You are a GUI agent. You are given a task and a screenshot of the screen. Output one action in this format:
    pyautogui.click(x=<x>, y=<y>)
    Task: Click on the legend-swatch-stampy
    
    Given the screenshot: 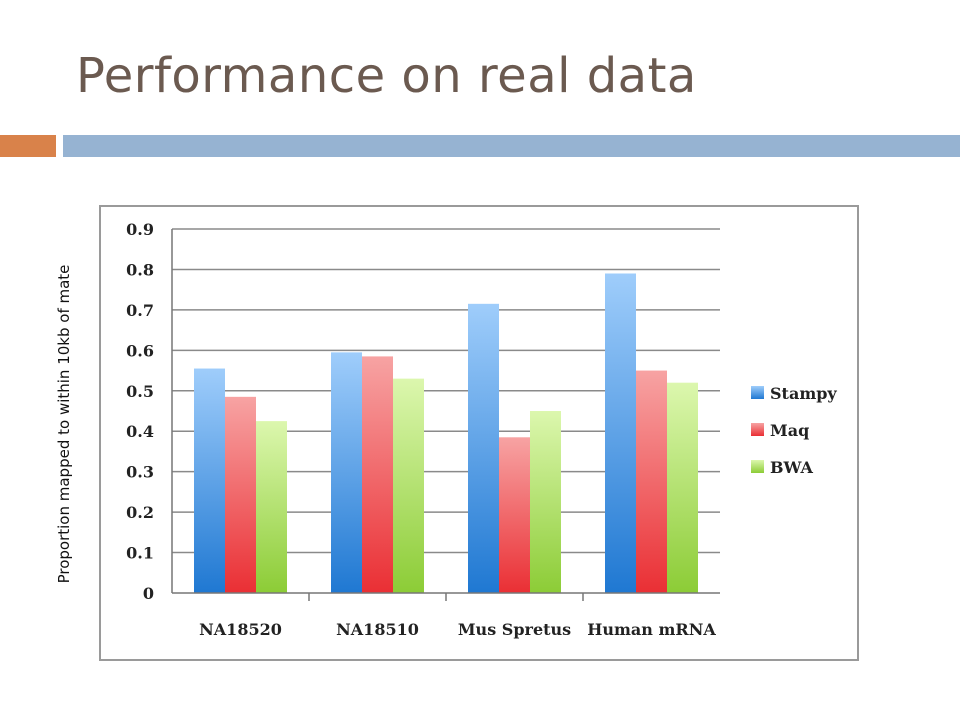 What is the action you would take?
    pyautogui.click(x=757, y=392)
    